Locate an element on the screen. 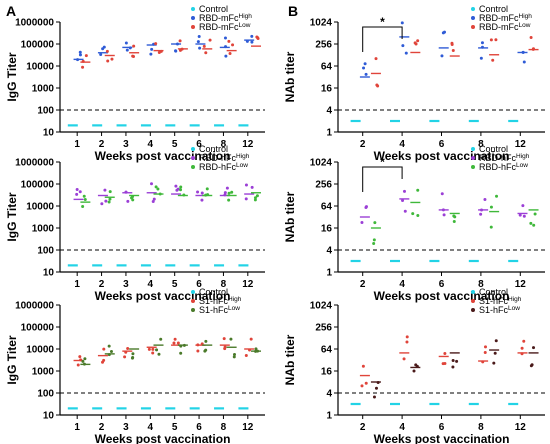 The height and width of the screenshot is (444, 550). legend-entry: Control is located at coordinates (493, 9).